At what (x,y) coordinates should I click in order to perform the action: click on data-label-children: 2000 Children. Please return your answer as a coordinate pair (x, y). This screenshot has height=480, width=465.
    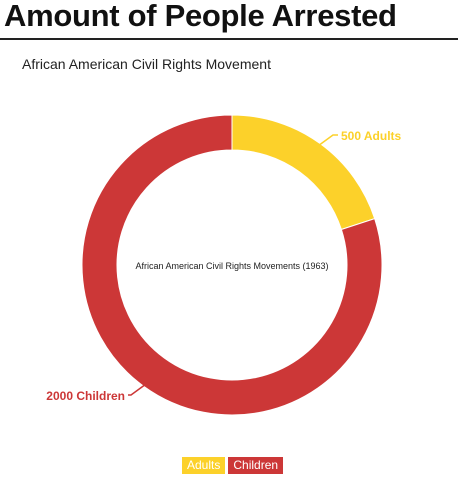
    Looking at the image, I should click on (85, 396).